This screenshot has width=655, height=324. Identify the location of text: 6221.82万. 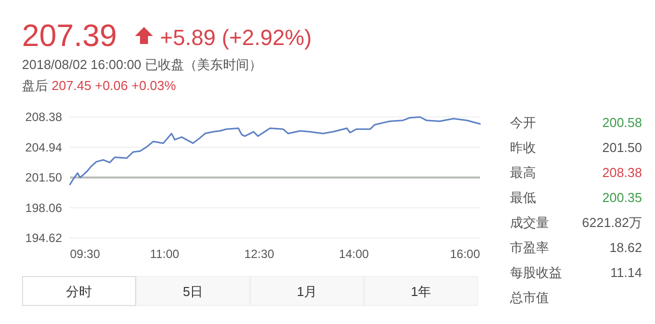
(612, 222).